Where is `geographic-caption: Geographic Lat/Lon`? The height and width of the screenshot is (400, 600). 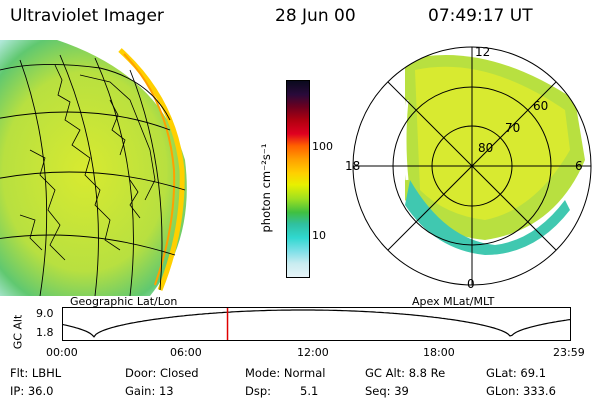 geographic-caption: Geographic Lat/Lon is located at coordinates (124, 301).